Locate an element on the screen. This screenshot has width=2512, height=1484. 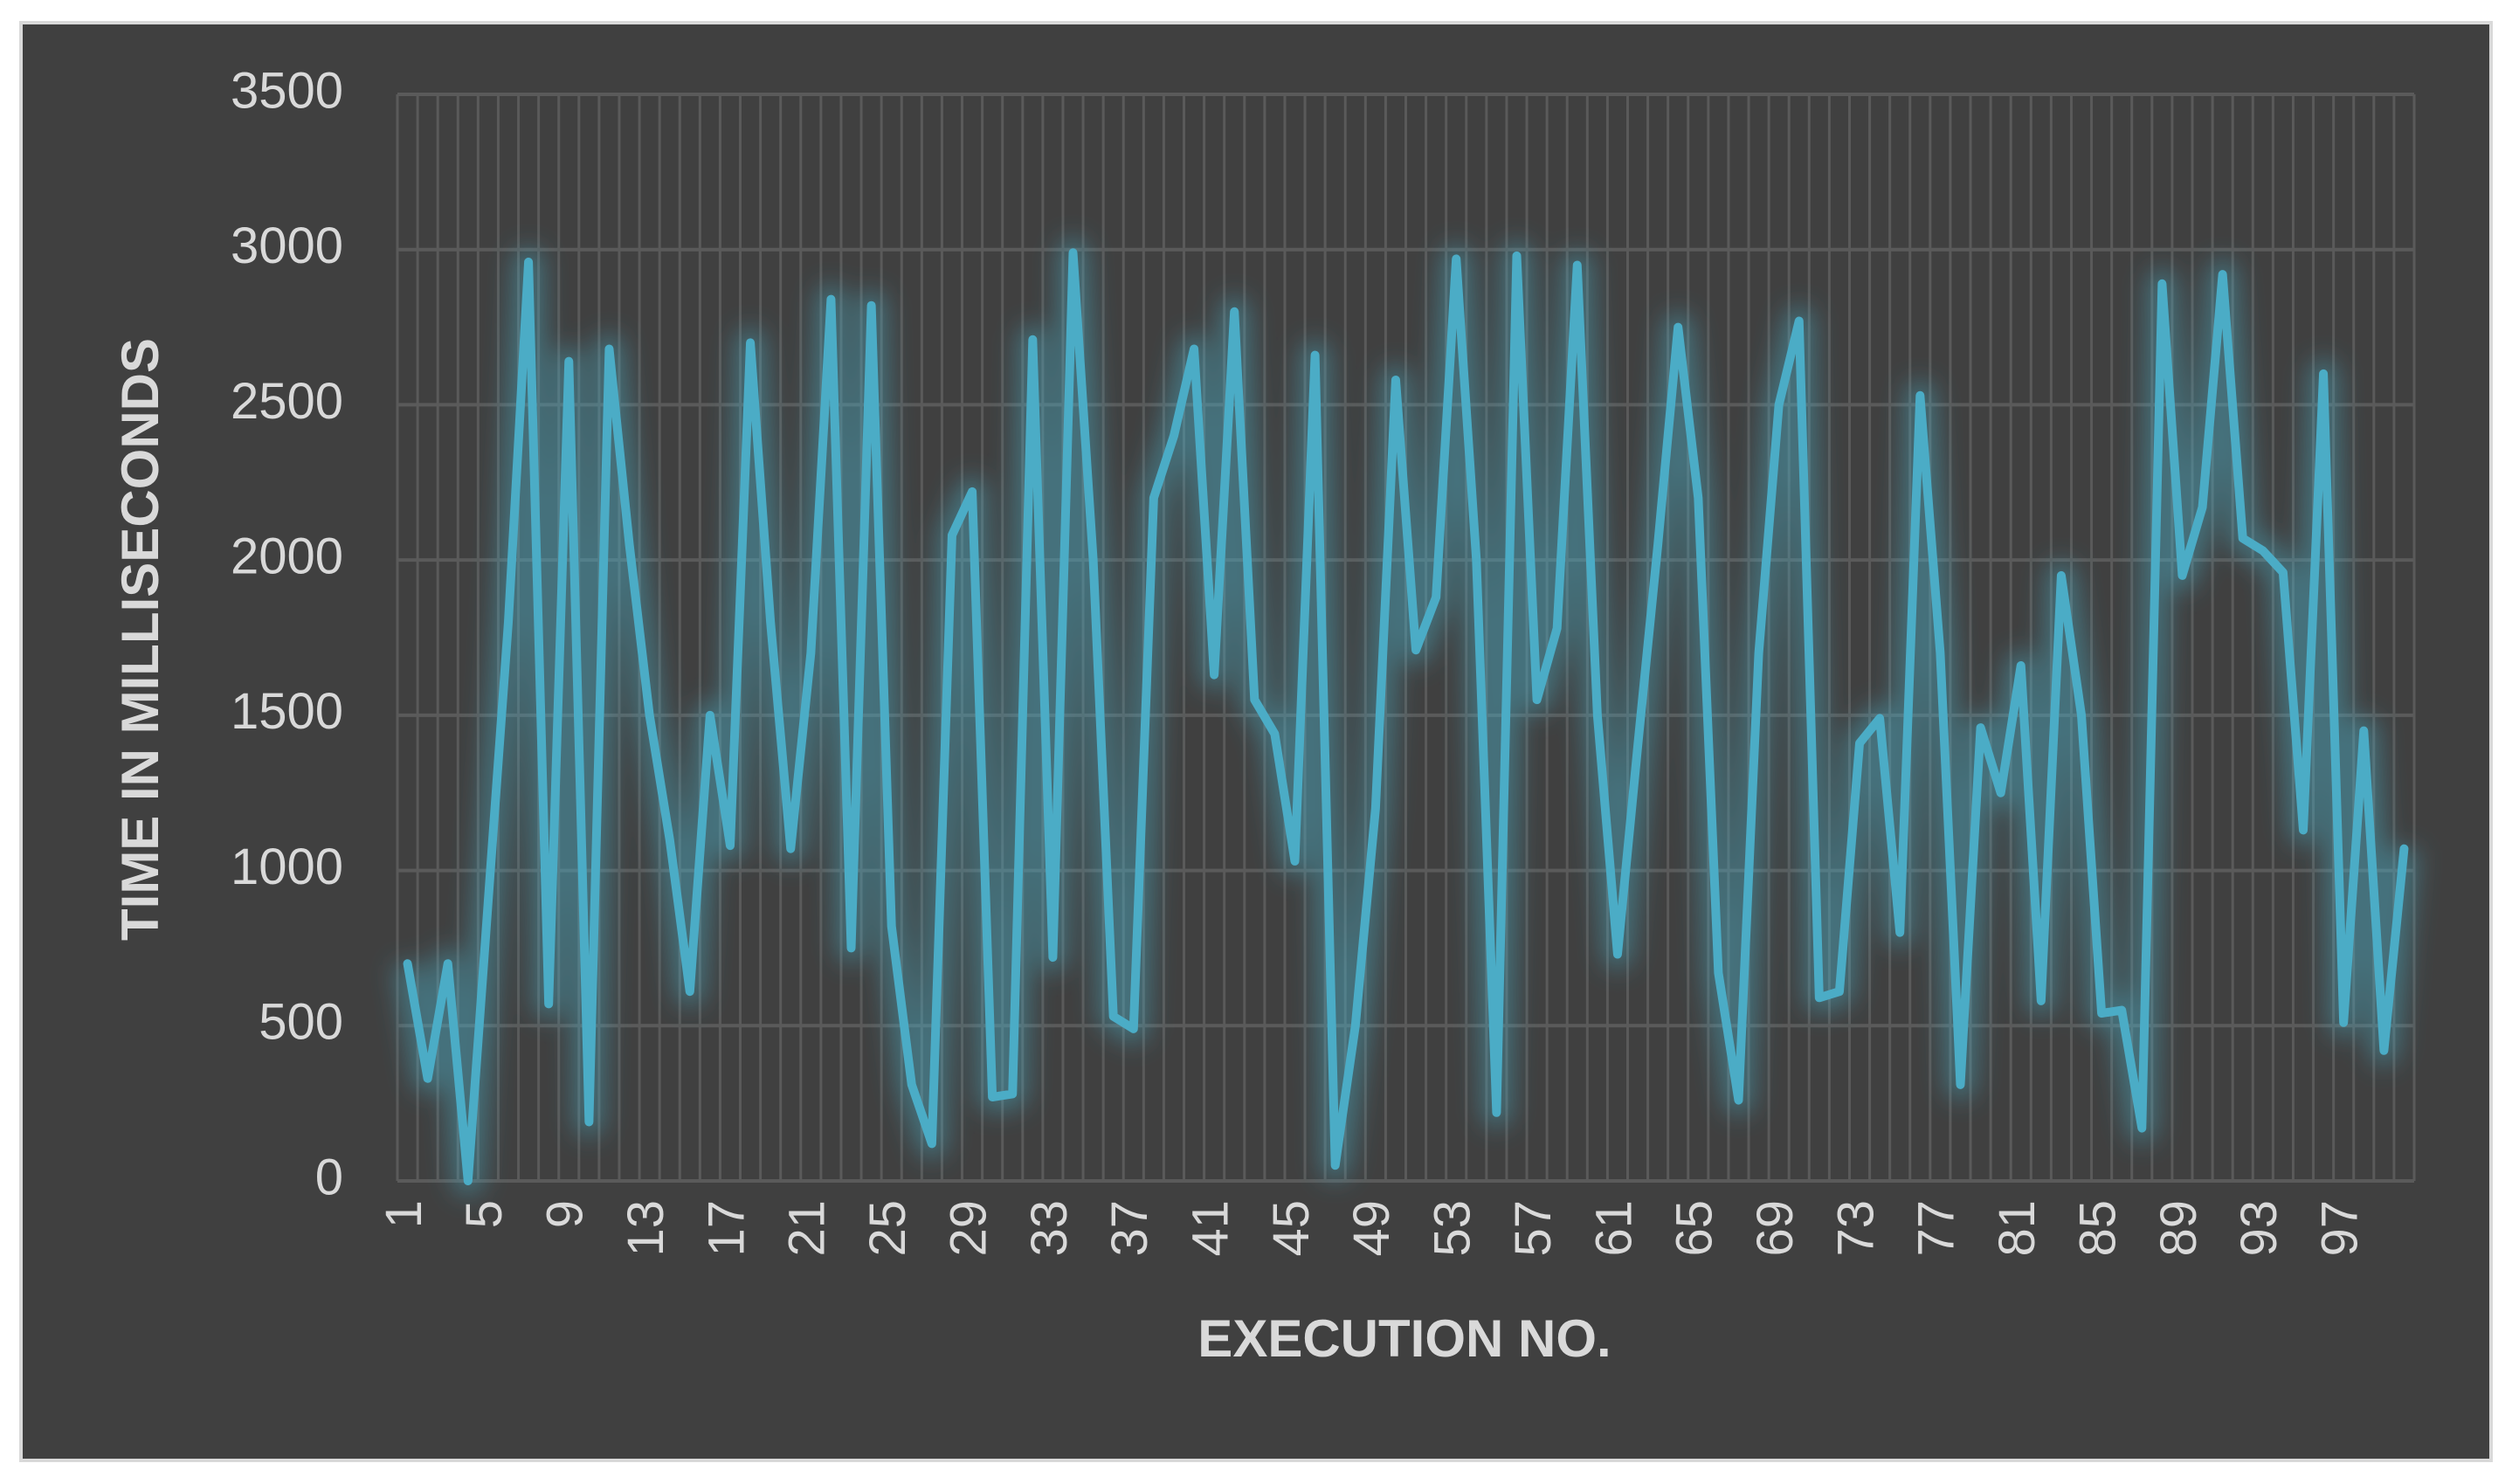
x-tick-label: 97 is located at coordinates (2340, 1228).